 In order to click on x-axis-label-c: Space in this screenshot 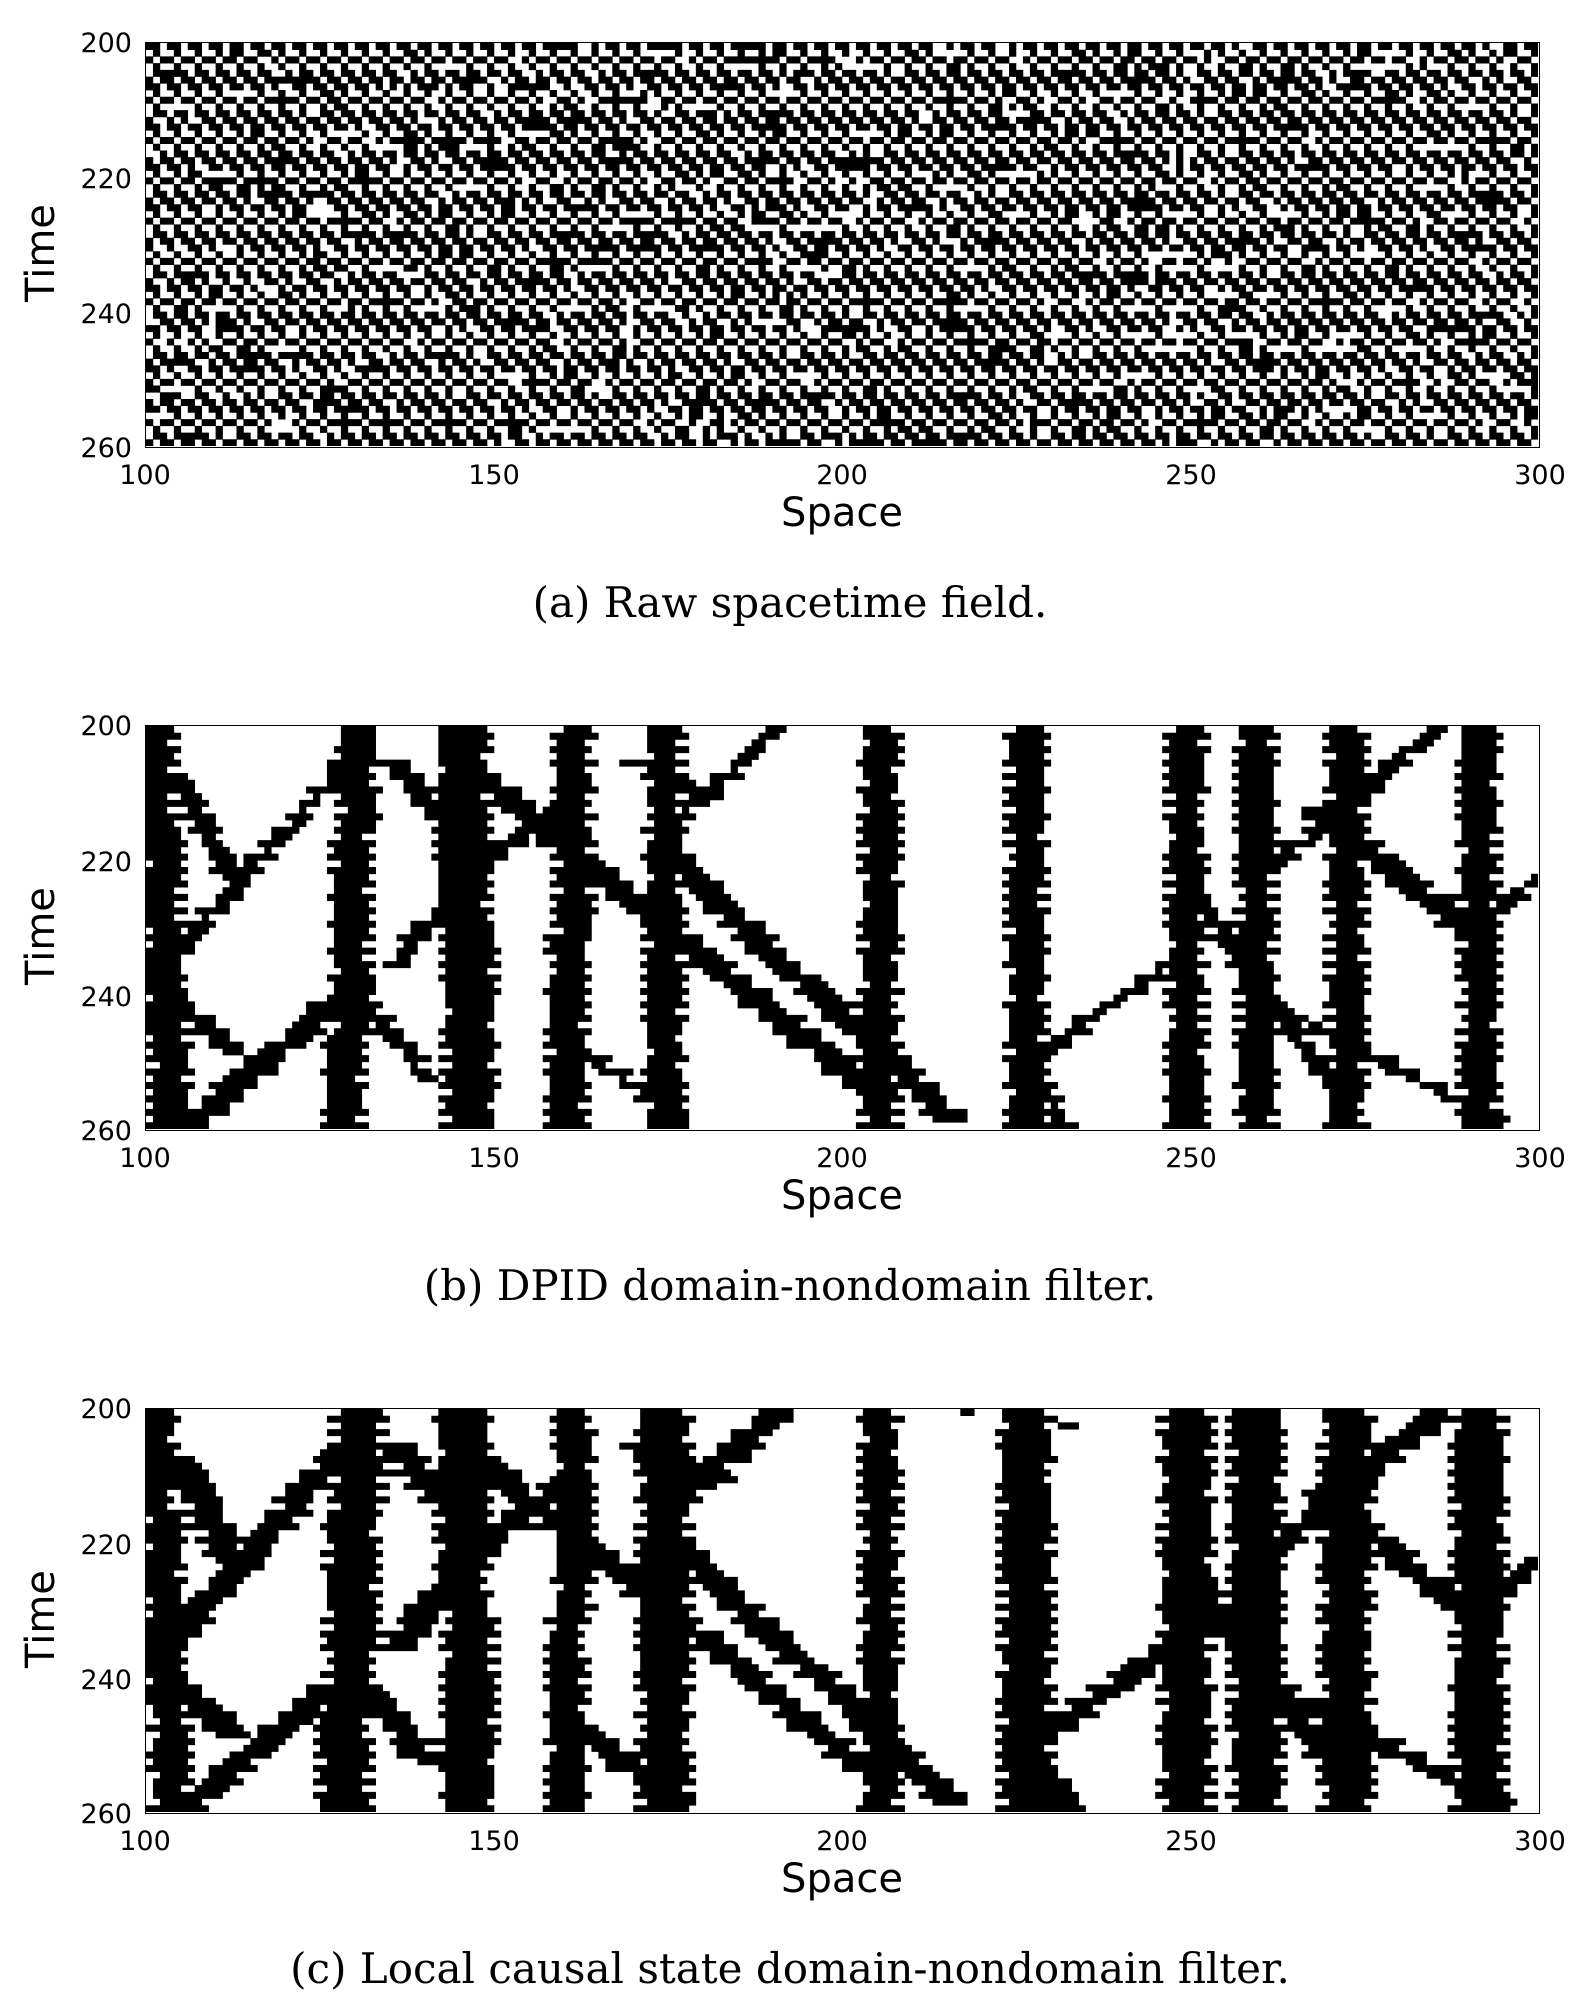, I will do `click(842, 1879)`.